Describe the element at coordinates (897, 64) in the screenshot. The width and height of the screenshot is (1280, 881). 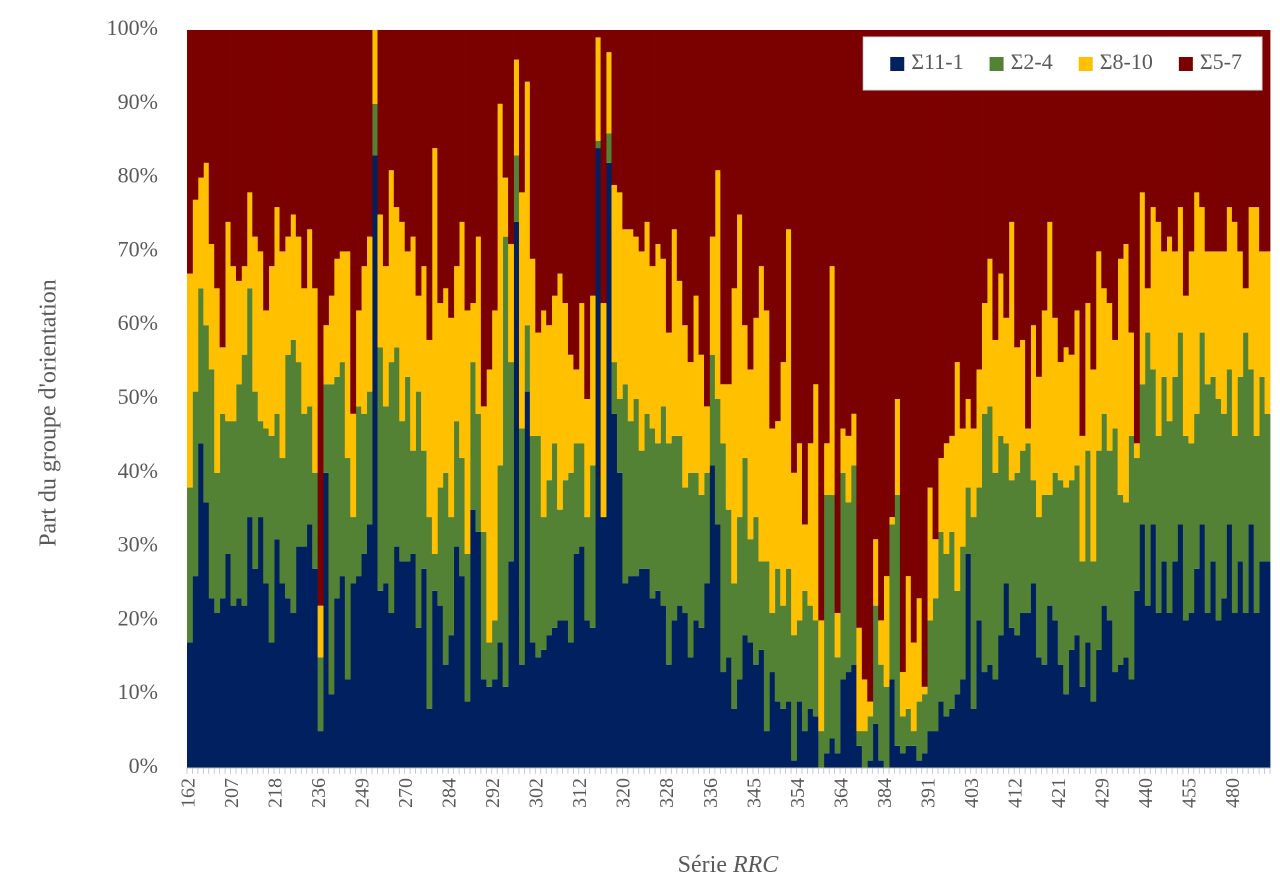
I see `legend-swatch` at that location.